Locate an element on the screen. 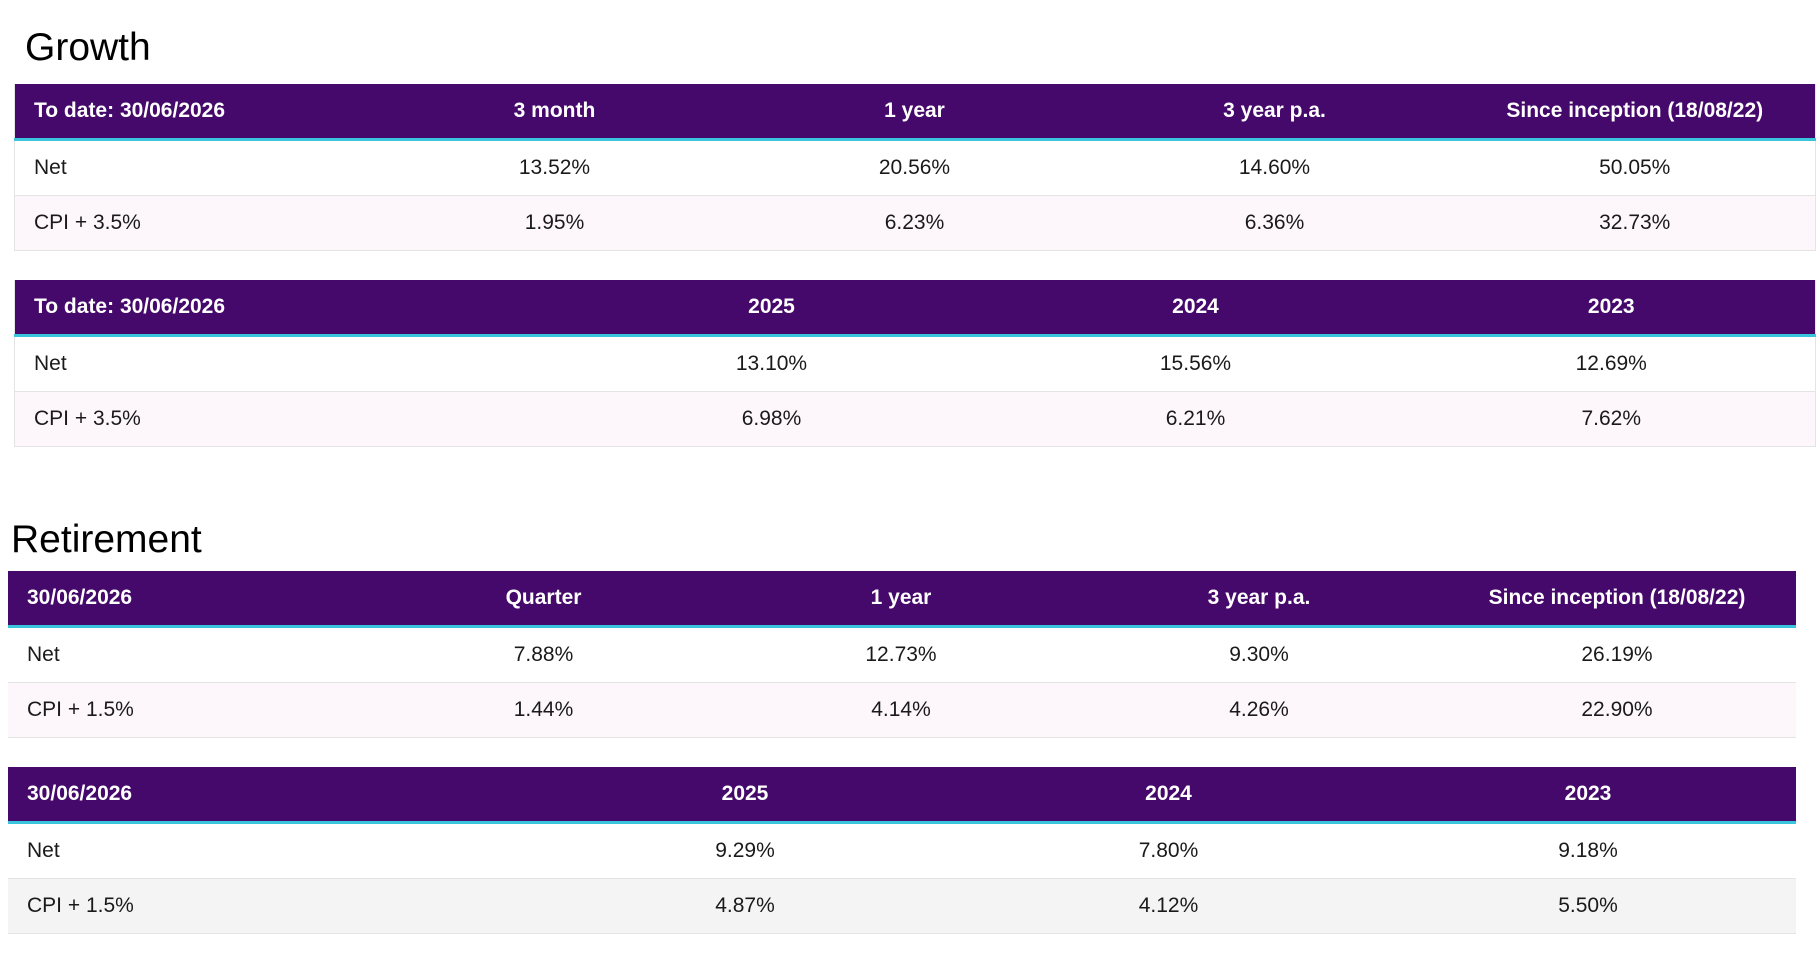  table-cell: 22.90% is located at coordinates (1617, 710).